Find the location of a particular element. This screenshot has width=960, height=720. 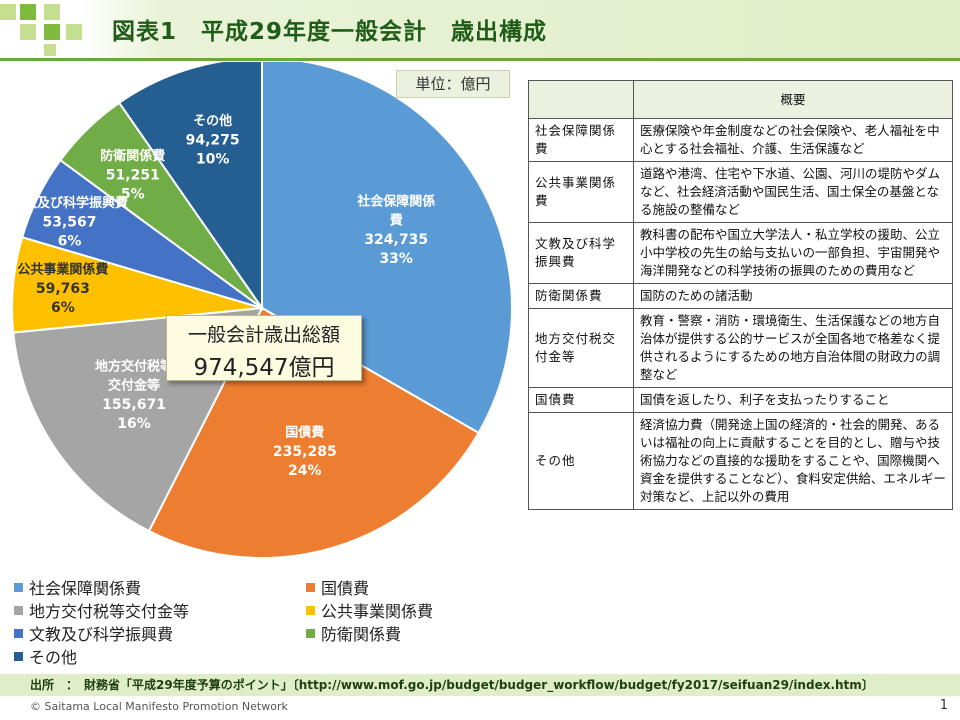

table-cell-description: 国防のための諸活動 is located at coordinates (793, 296).